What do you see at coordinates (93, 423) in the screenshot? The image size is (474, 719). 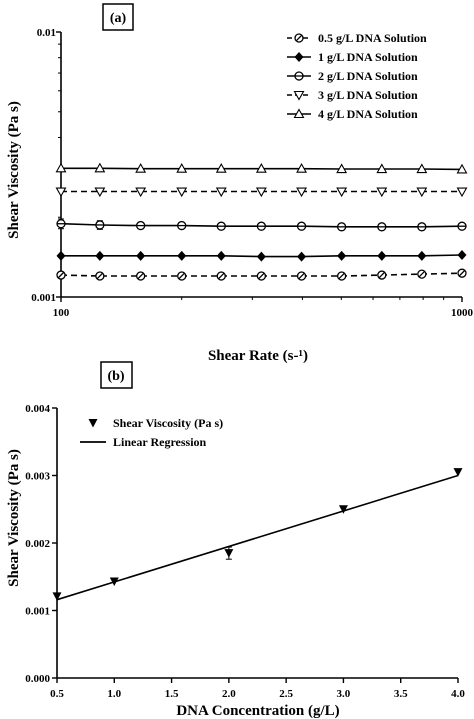 I see `panel-b-legend-marker` at bounding box center [93, 423].